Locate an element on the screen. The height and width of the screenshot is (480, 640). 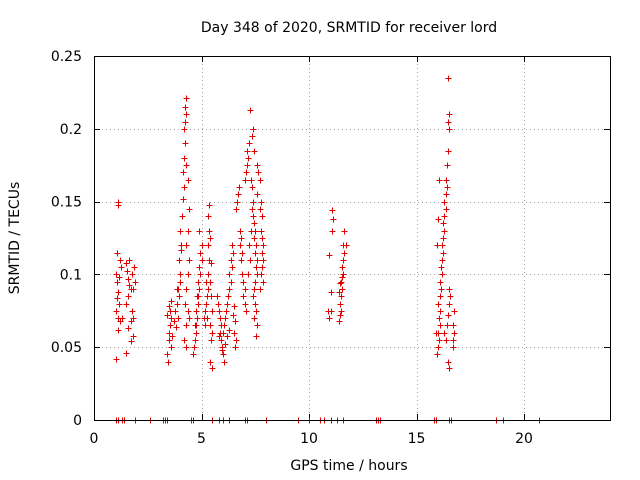
x-tick-label: 15 is located at coordinates (417, 439).